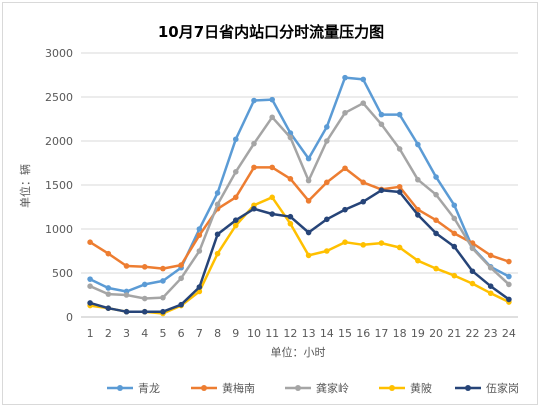 This screenshot has width=542, height=409. Describe the element at coordinates (69, 317) in the screenshot. I see `y-tick-label: 0` at that location.